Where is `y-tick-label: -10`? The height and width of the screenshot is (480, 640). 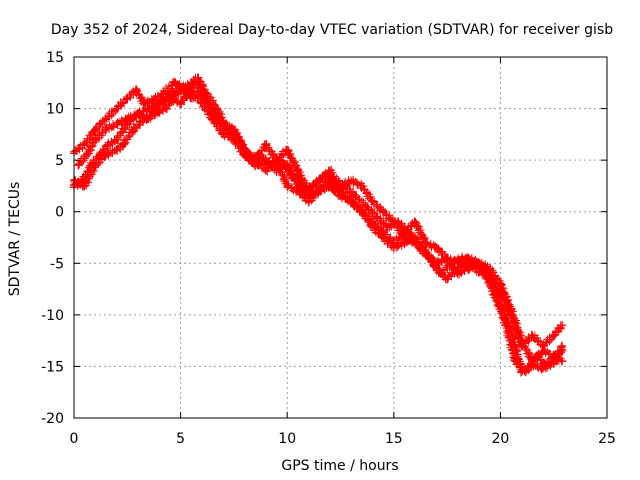 y-tick-label: -10 is located at coordinates (52, 316).